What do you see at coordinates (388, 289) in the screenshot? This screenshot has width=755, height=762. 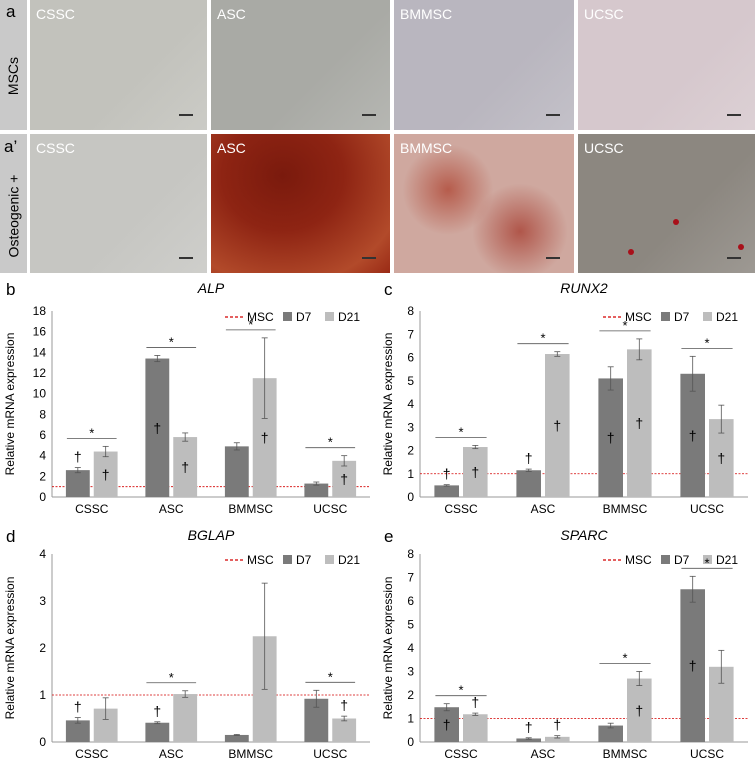 I see `panel-label-c: c` at bounding box center [388, 289].